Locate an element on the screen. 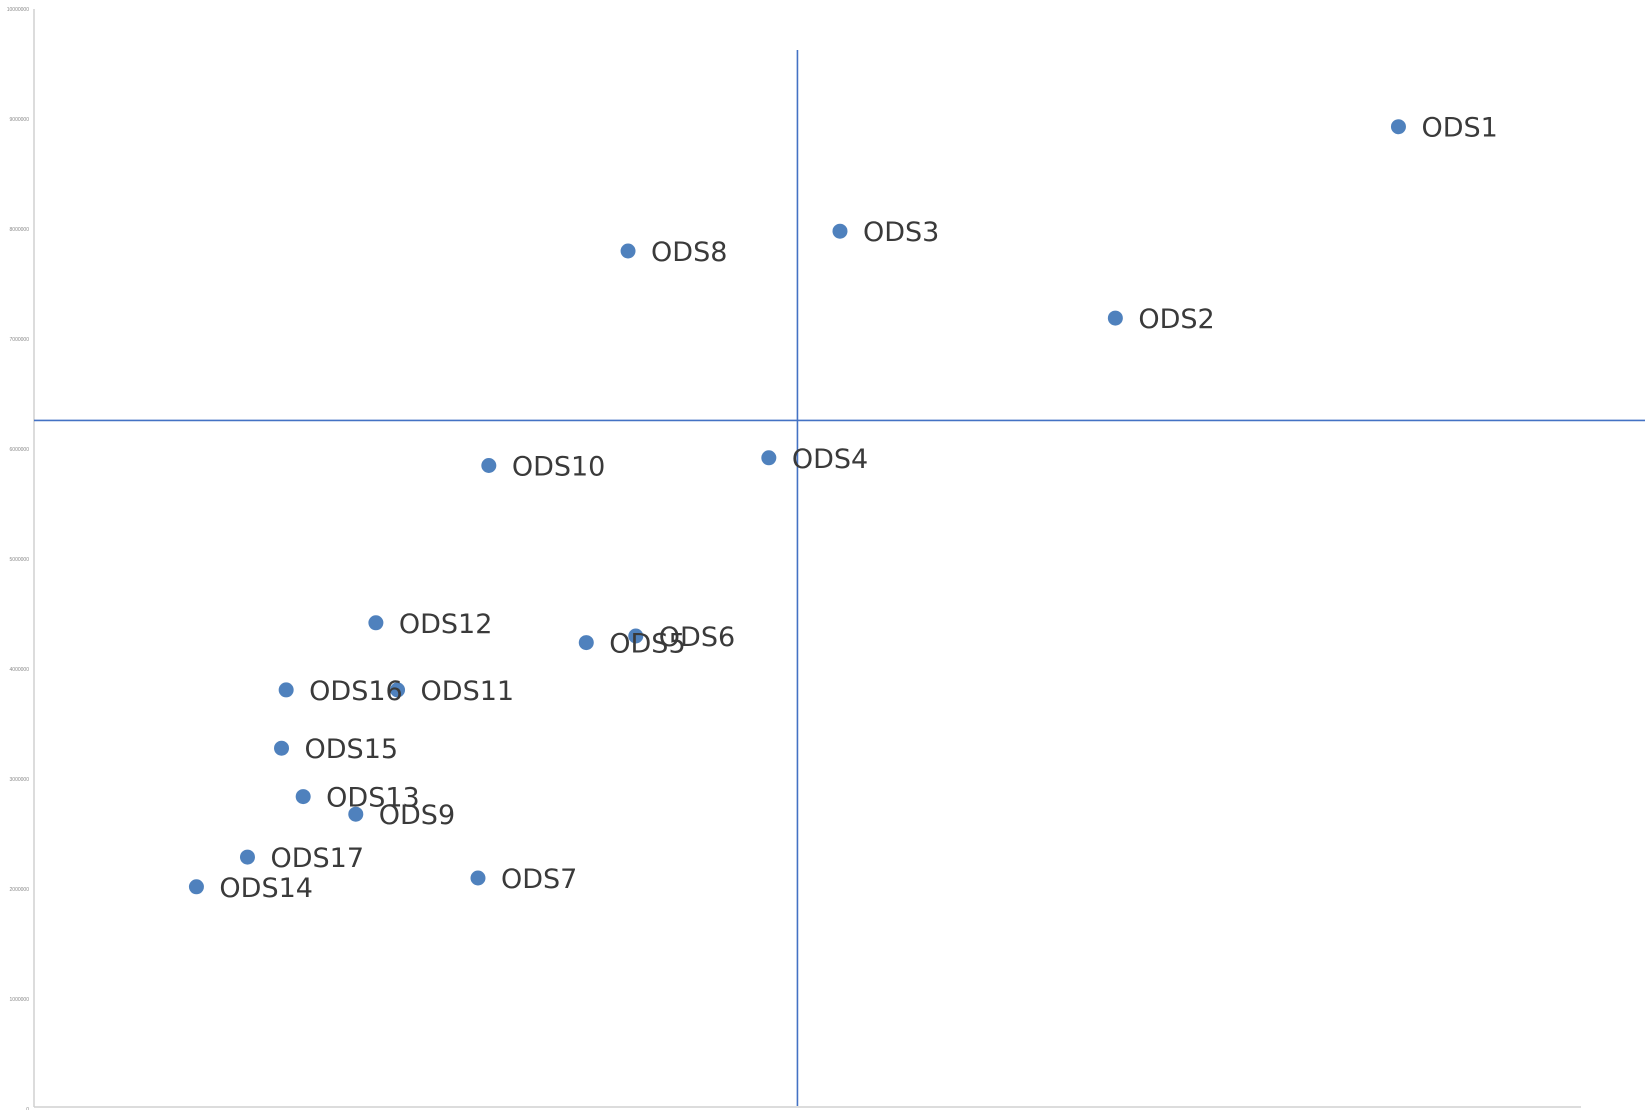 The image size is (1652, 1110). data-label-ods1: ODS1 is located at coordinates (1459, 128).